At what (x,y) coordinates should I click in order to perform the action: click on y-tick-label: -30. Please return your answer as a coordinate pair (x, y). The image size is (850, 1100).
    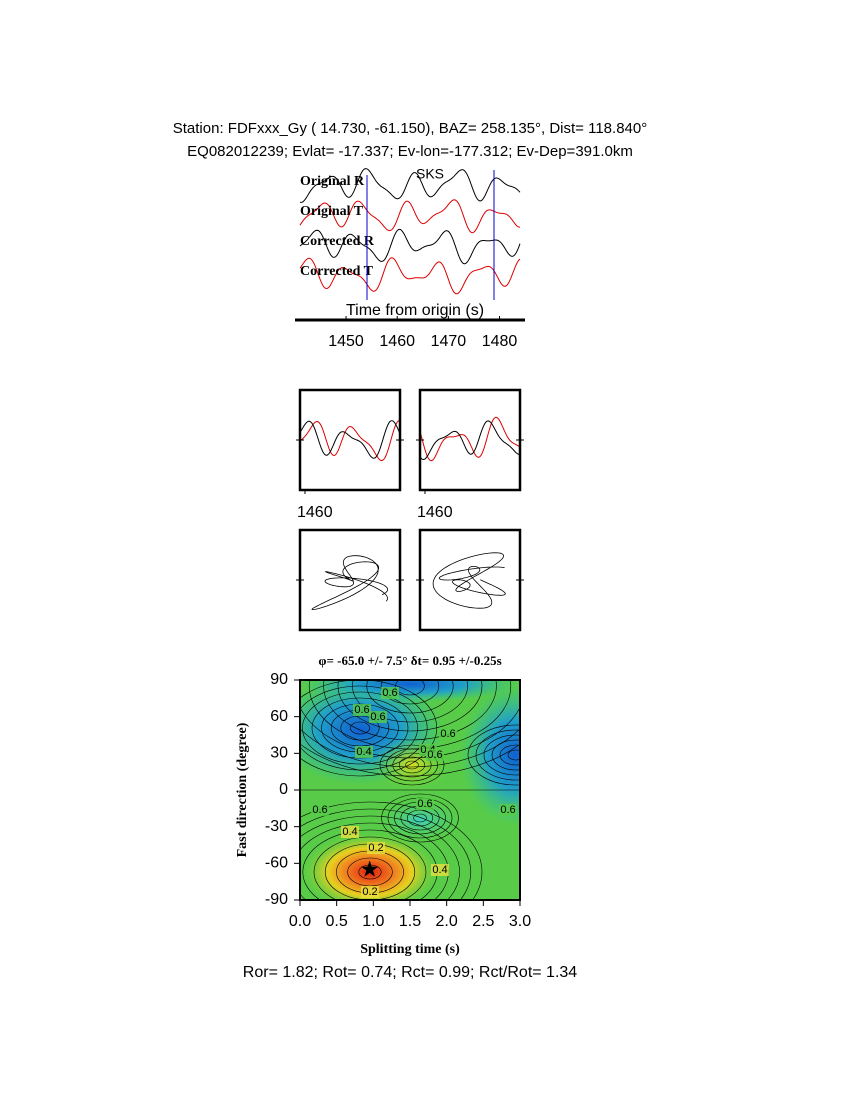
    Looking at the image, I should click on (276, 826).